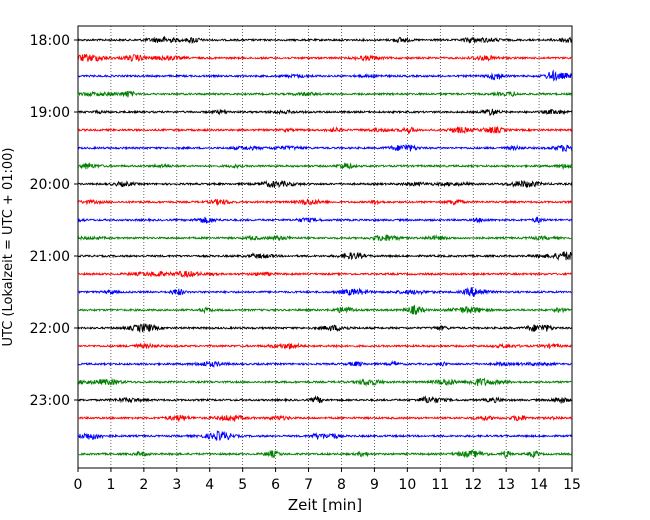 The width and height of the screenshot is (650, 520). Describe the element at coordinates (50, 185) in the screenshot. I see `y-tick-label: 20:00` at that location.